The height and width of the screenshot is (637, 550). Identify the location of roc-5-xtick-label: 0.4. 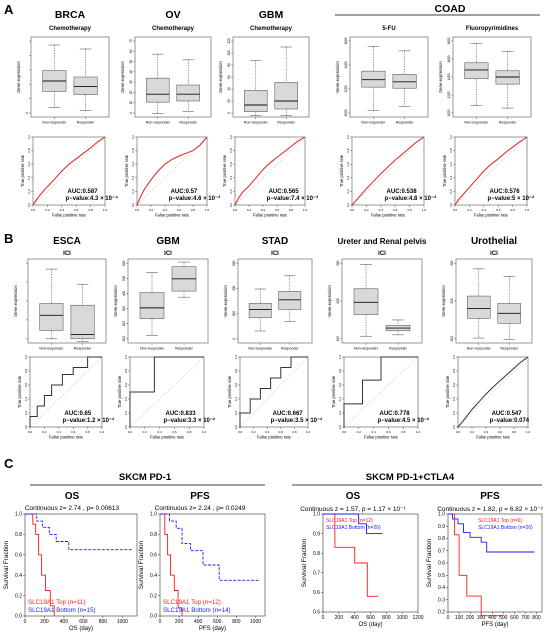
(59, 432).